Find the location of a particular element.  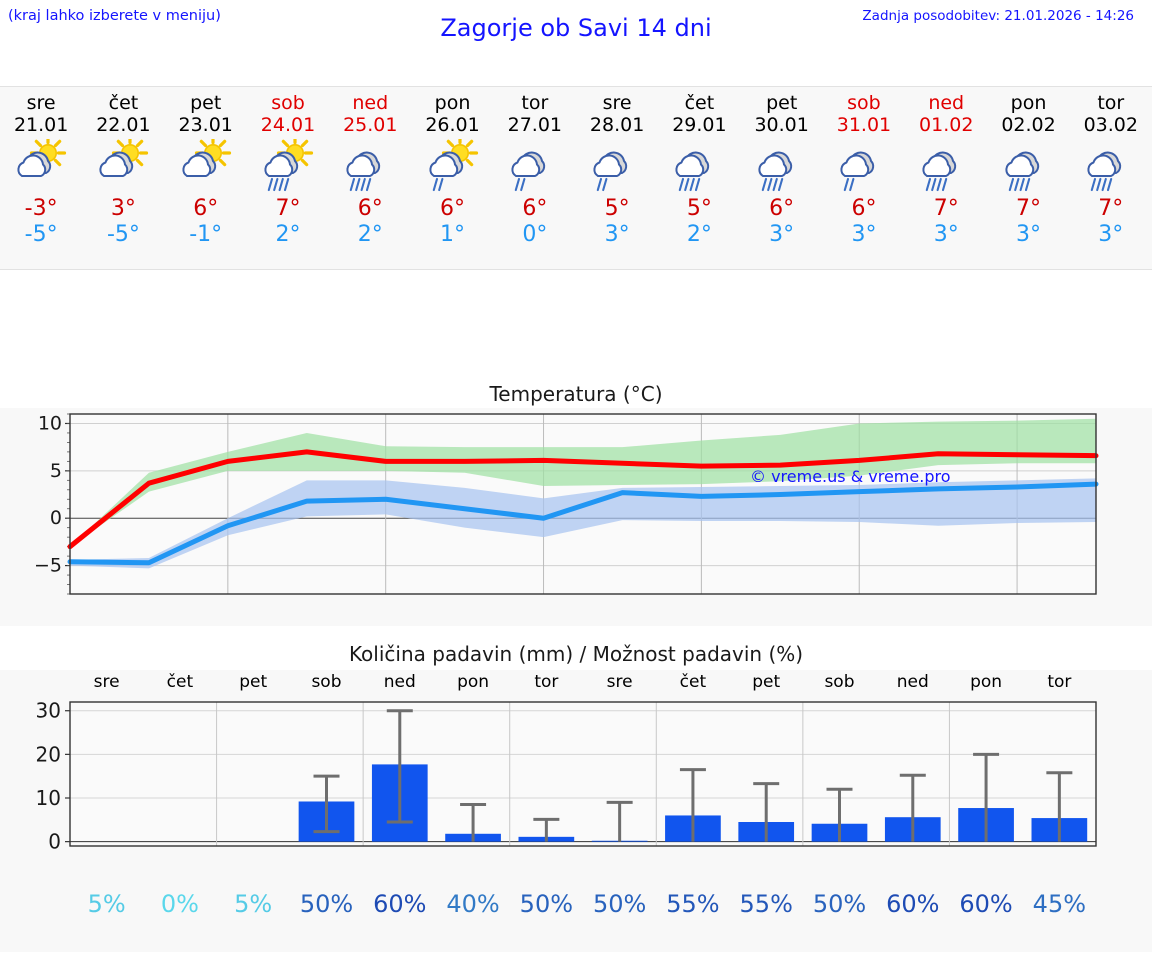

day-date-label: 02.02 is located at coordinates (1028, 125).